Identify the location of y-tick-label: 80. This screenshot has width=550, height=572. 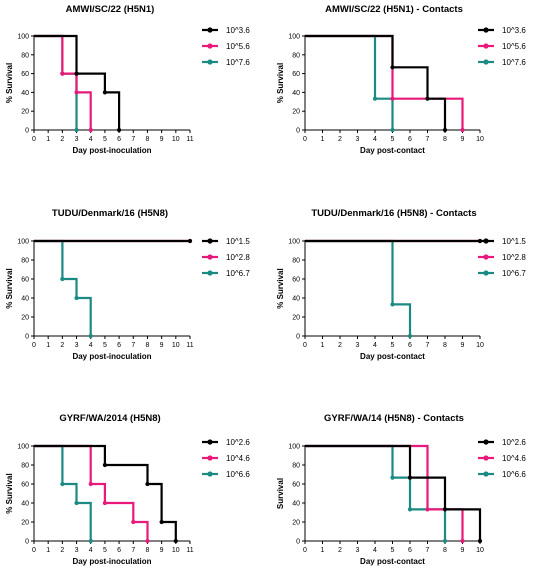
(296, 466).